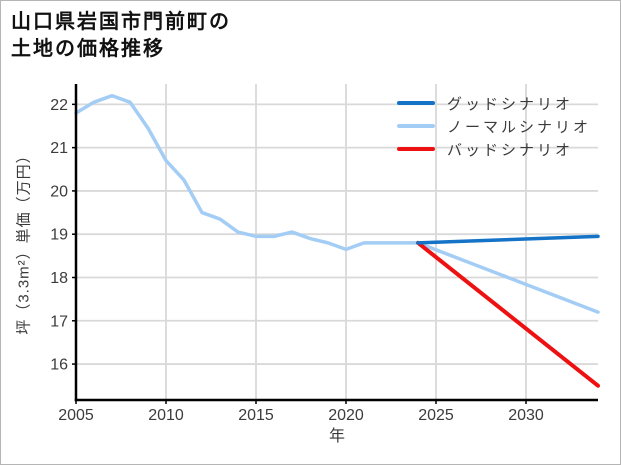 The image size is (621, 465). What do you see at coordinates (24, 241) in the screenshot?
I see `y-axis-title: 坪（3.3m²）単価（万円）` at bounding box center [24, 241].